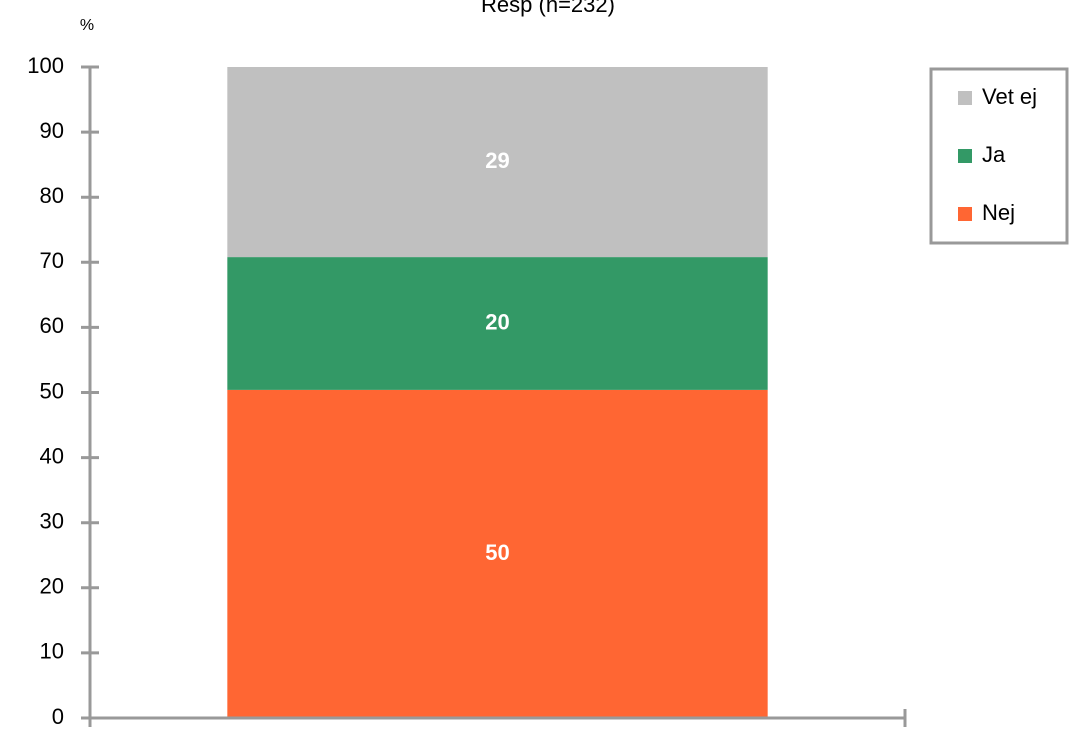  Describe the element at coordinates (52, 260) in the screenshot. I see `y-tick-label: 70` at that location.